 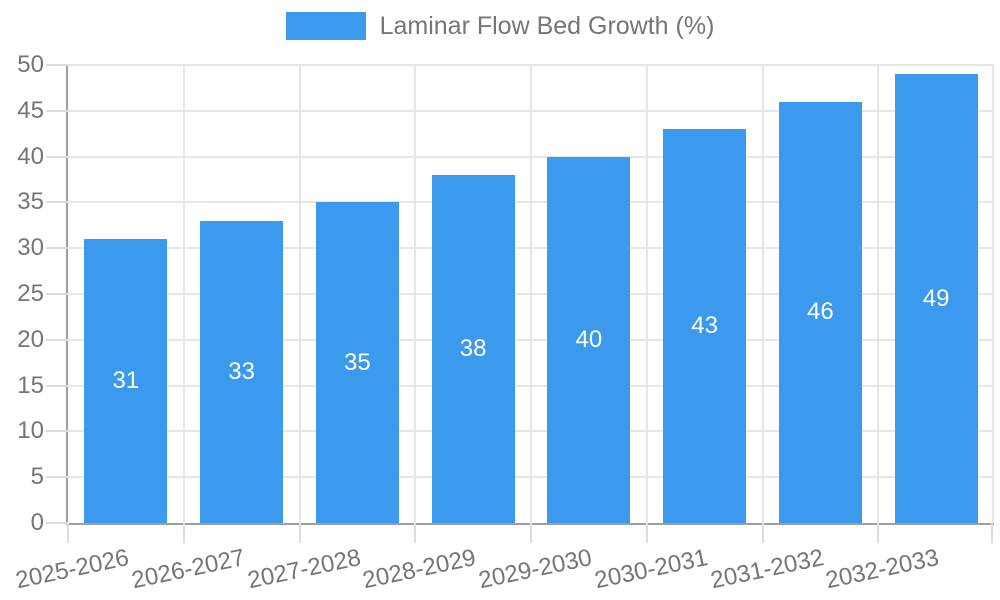 What do you see at coordinates (419, 569) in the screenshot?
I see `x-axis-tick-label: 2028-2029` at bounding box center [419, 569].